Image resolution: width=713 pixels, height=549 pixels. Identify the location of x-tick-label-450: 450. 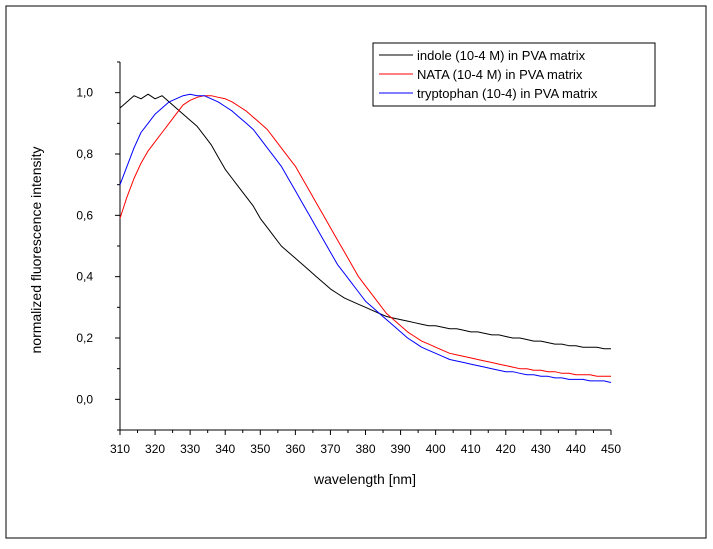
(611, 449).